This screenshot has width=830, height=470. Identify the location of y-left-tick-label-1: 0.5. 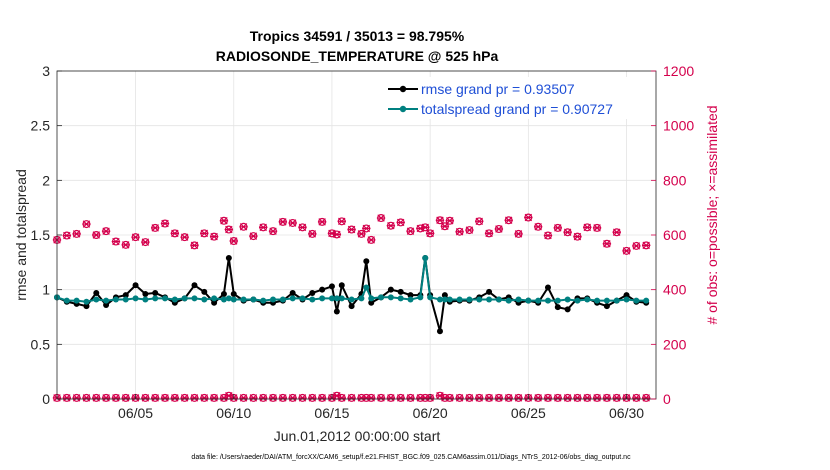
(41, 344).